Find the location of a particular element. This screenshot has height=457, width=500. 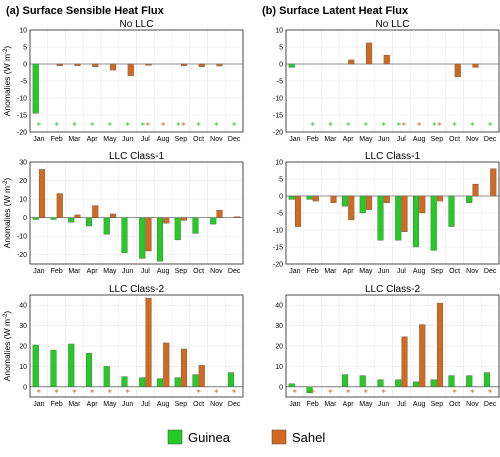

ylabel-close: ) is located at coordinates (7, 179).